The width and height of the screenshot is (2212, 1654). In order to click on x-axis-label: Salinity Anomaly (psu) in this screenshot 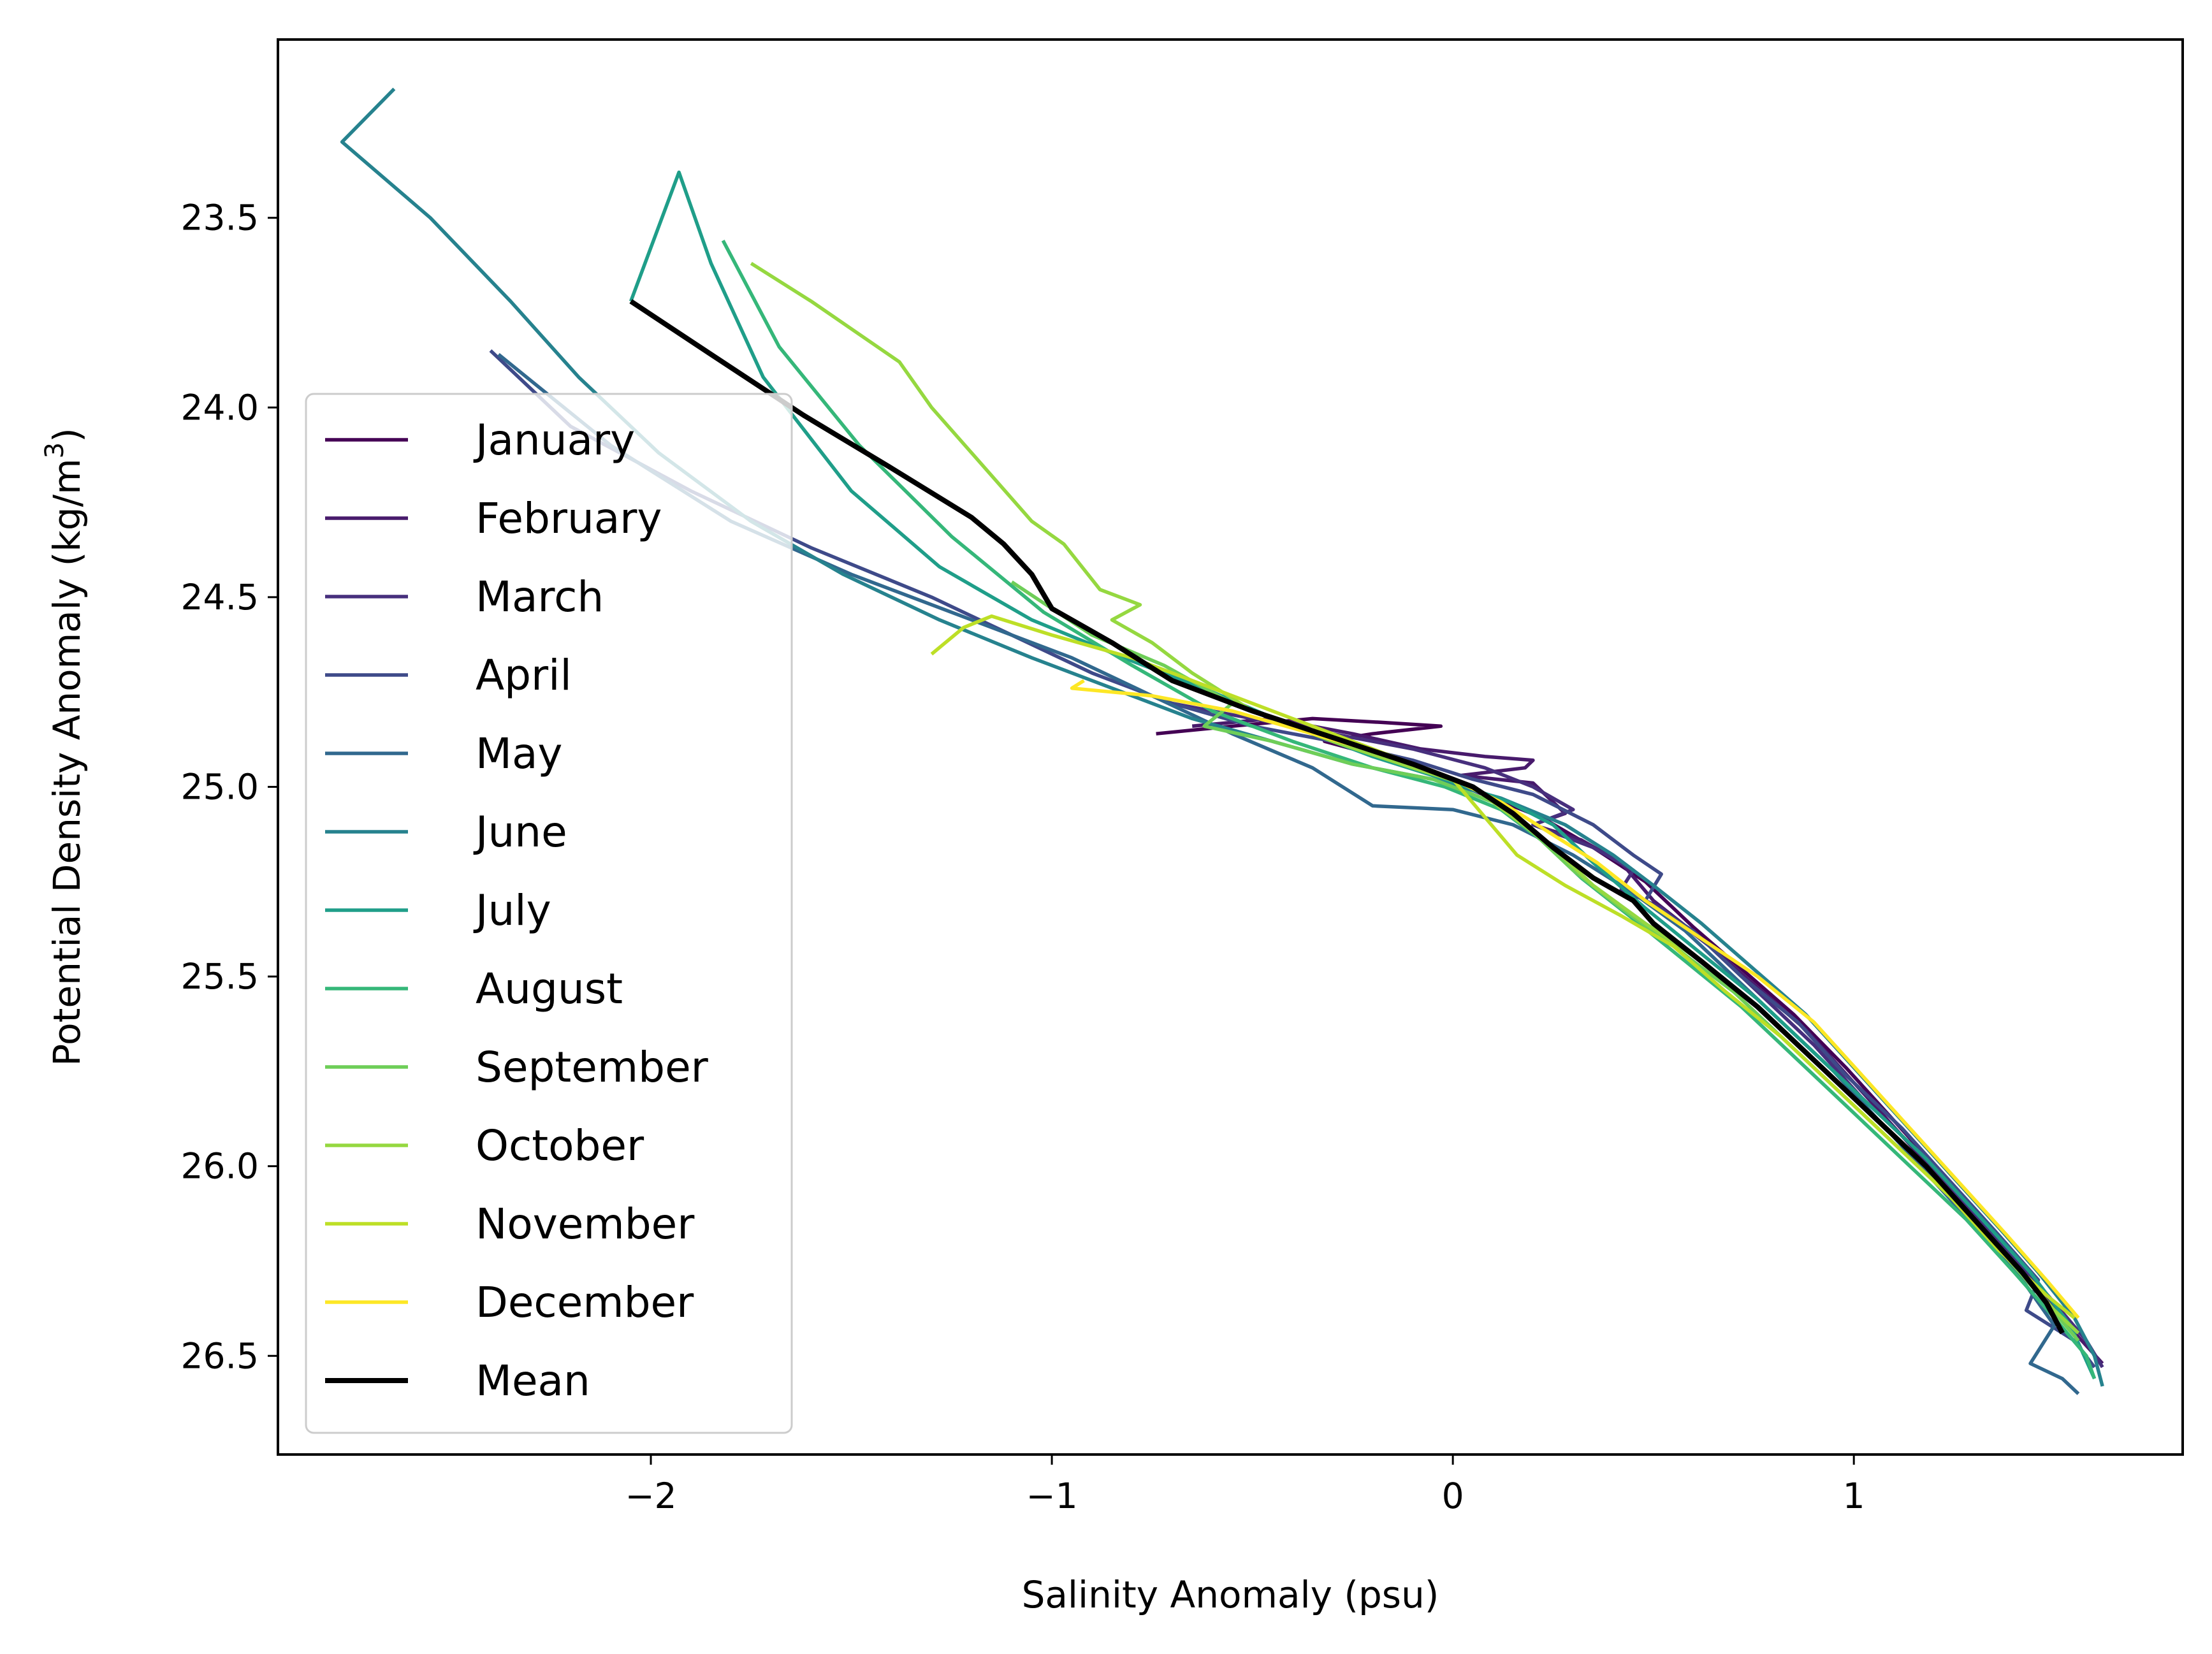, I will do `click(1230, 1595)`.